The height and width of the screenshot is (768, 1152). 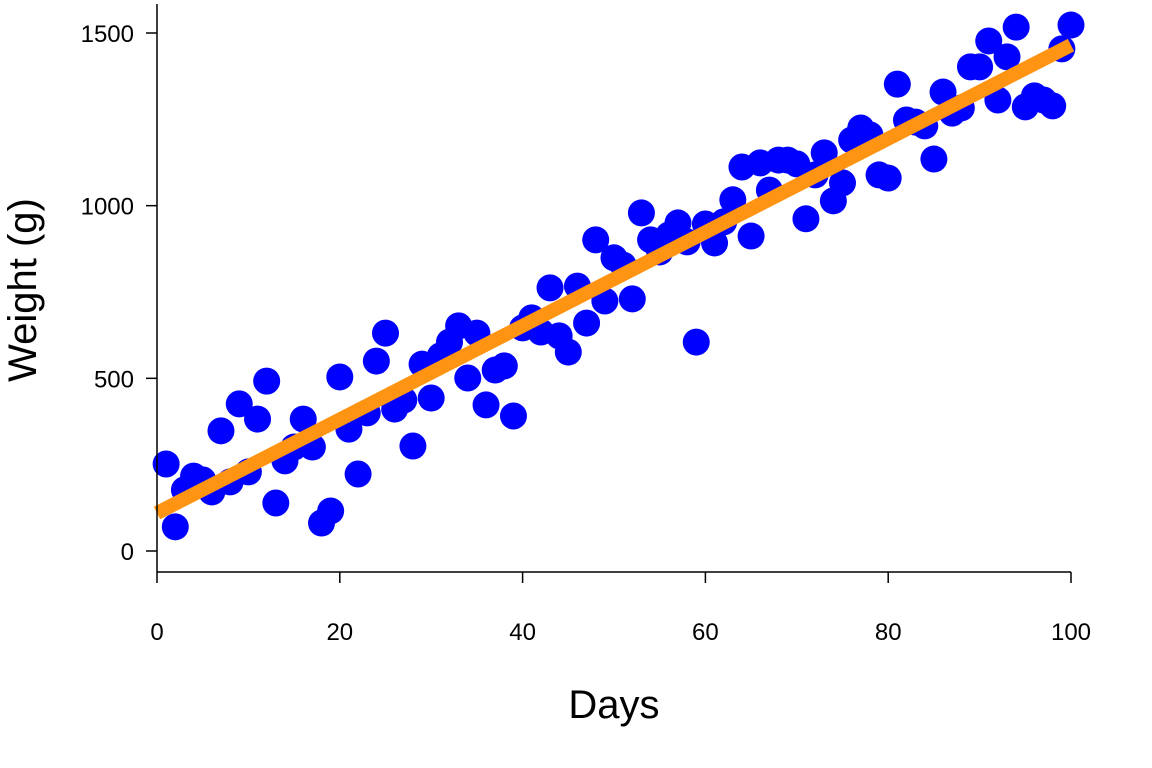 What do you see at coordinates (613, 705) in the screenshot?
I see `x-axis-label: Days` at bounding box center [613, 705].